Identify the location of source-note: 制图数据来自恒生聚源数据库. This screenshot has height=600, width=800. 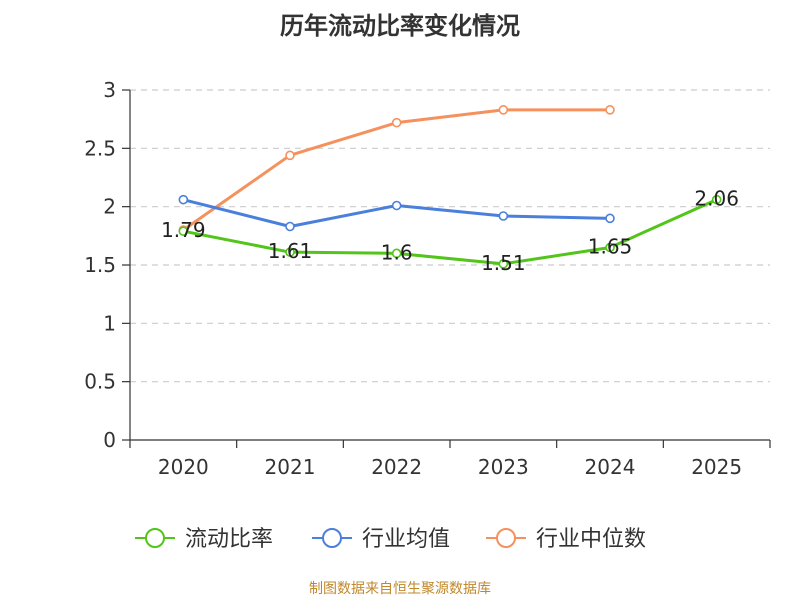
(400, 589).